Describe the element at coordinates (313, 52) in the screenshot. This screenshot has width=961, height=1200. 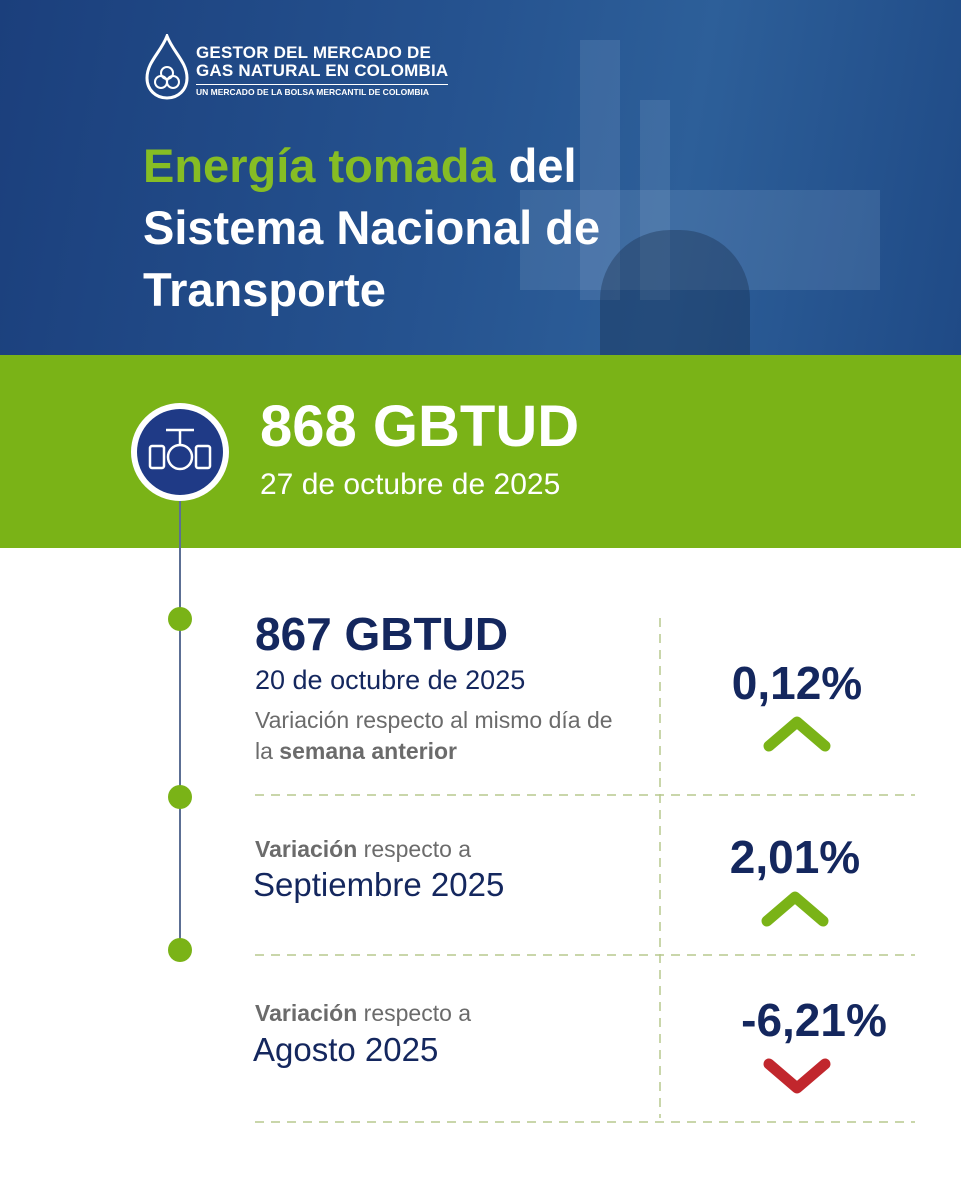
I see `logo-line: GESTOR DEL MERCADO DE` at that location.